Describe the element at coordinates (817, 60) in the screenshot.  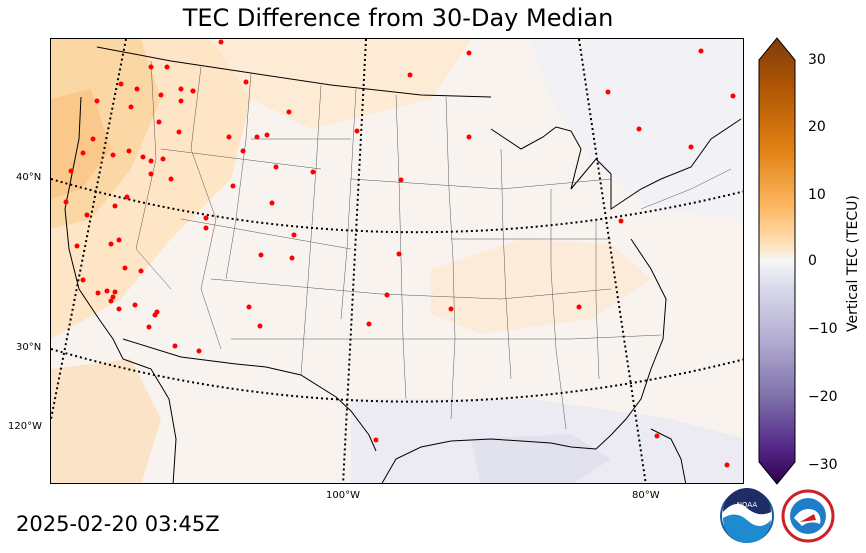
I see `colorbar-tick-30: 30` at that location.